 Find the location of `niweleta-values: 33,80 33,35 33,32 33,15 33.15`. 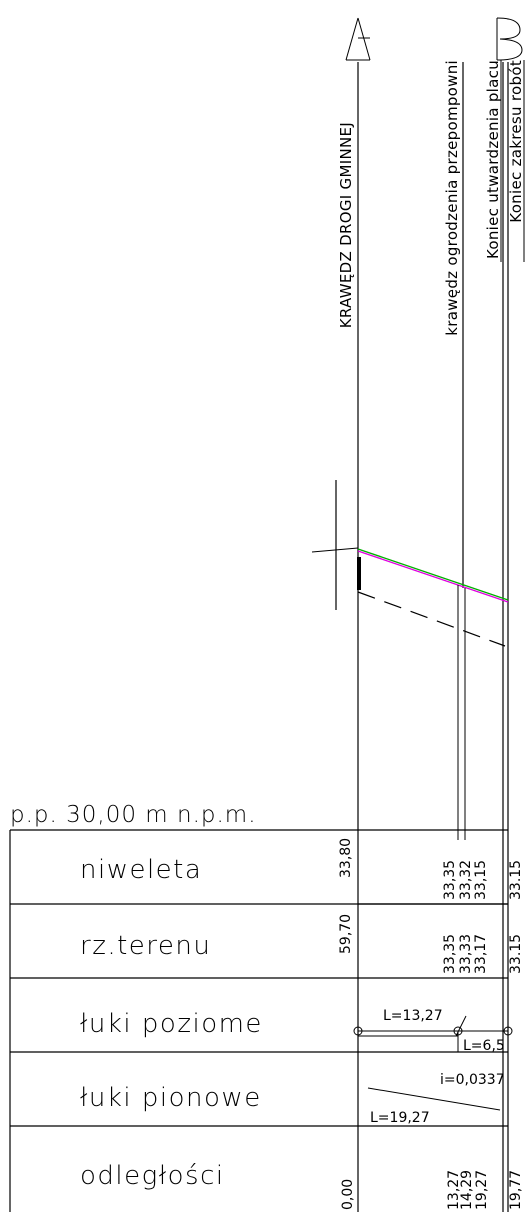

niweleta-values: 33,80 33,35 33,32 33,15 33.15 is located at coordinates (431, 869).